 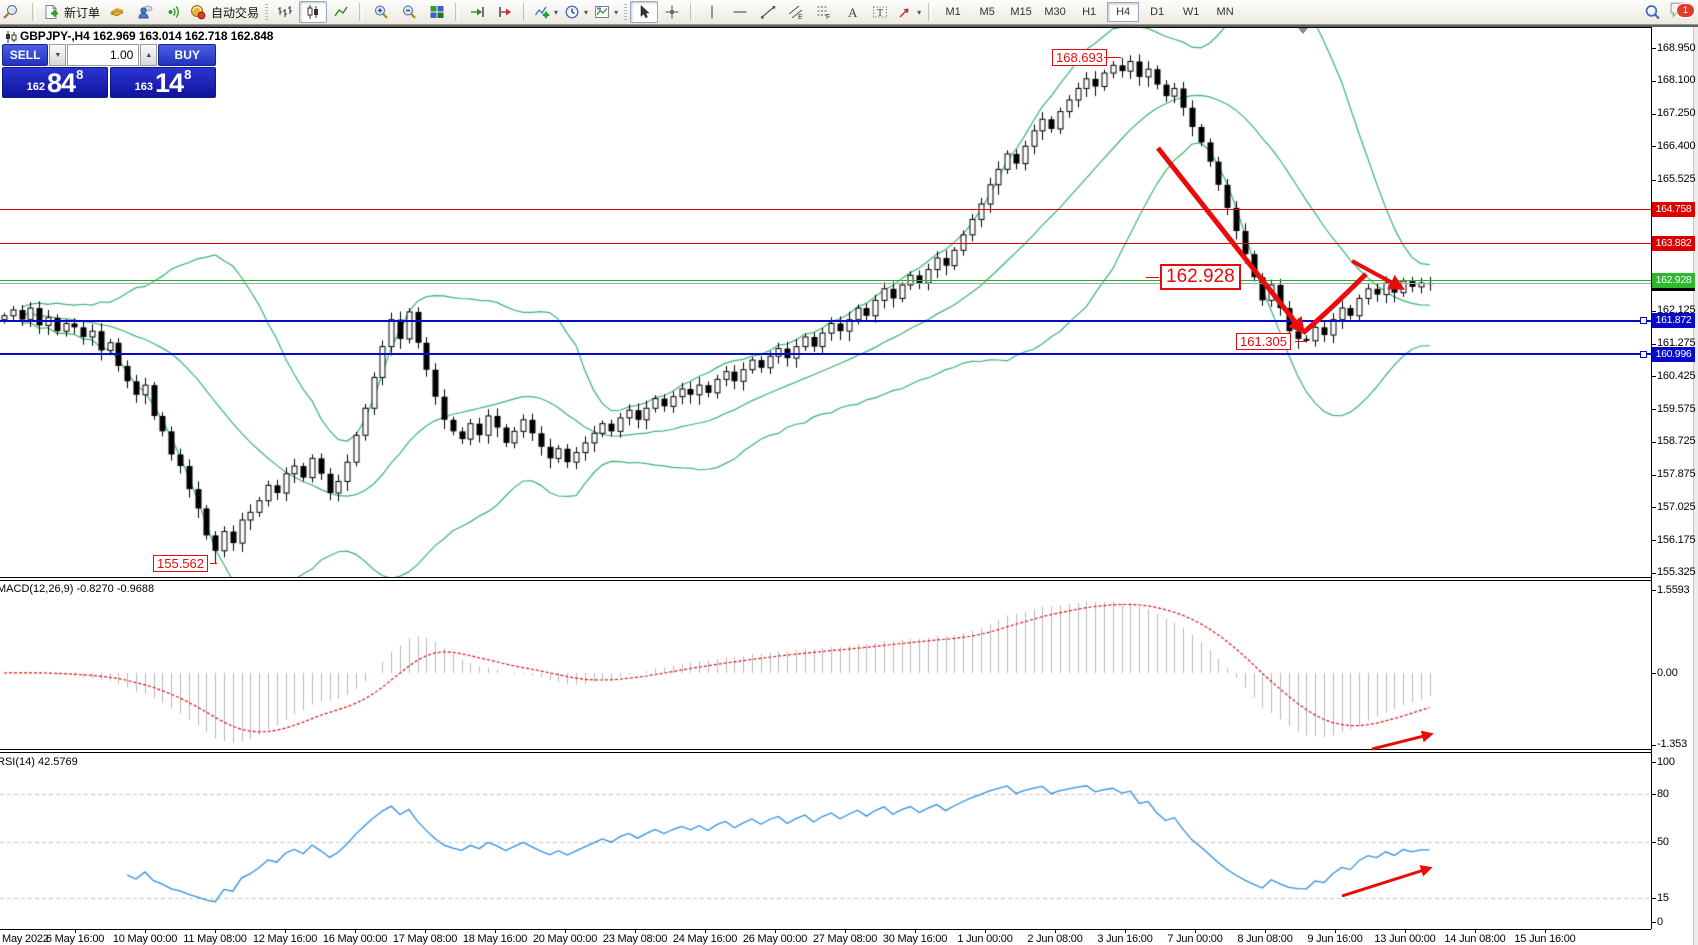 What do you see at coordinates (425, 939) in the screenshot?
I see `time-axis-label: 17 May 08:00` at bounding box center [425, 939].